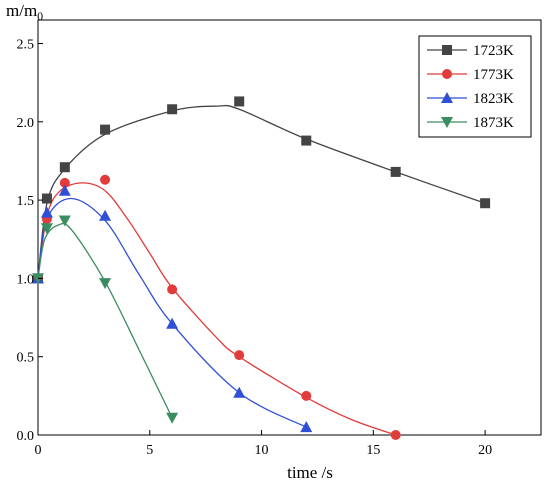  What do you see at coordinates (26, 436) in the screenshot?
I see `y-tick-label: 0.0` at bounding box center [26, 436].